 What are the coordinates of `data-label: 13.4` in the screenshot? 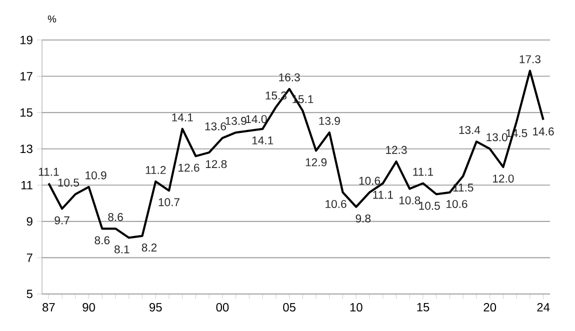 It's located at (469, 130).